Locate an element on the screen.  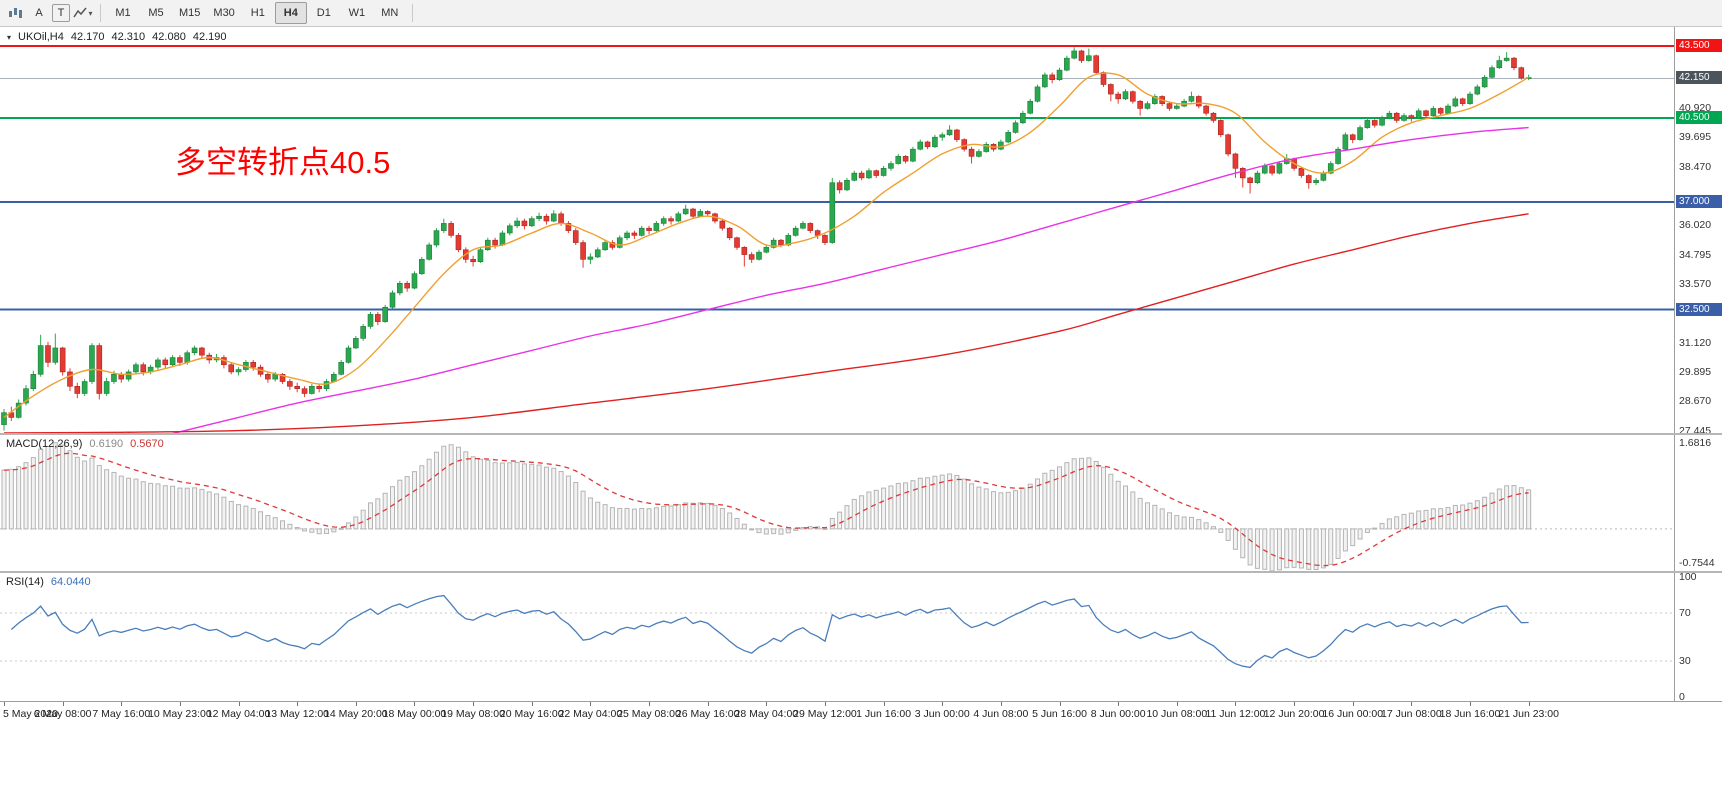
price-tick: 36.020 is located at coordinates (1695, 225).